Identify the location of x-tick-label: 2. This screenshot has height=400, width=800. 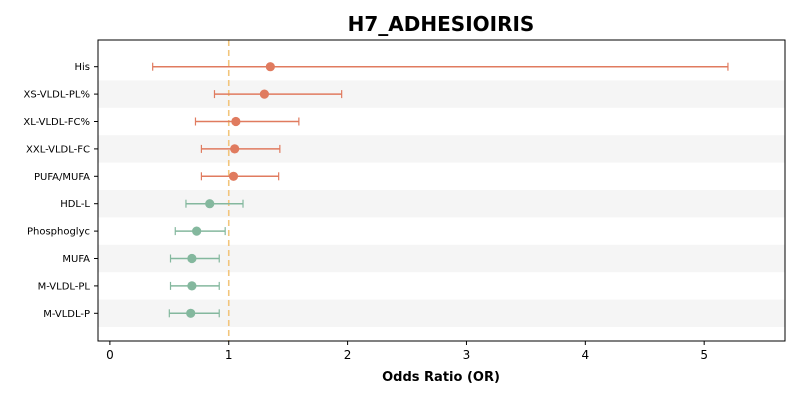
(348, 355).